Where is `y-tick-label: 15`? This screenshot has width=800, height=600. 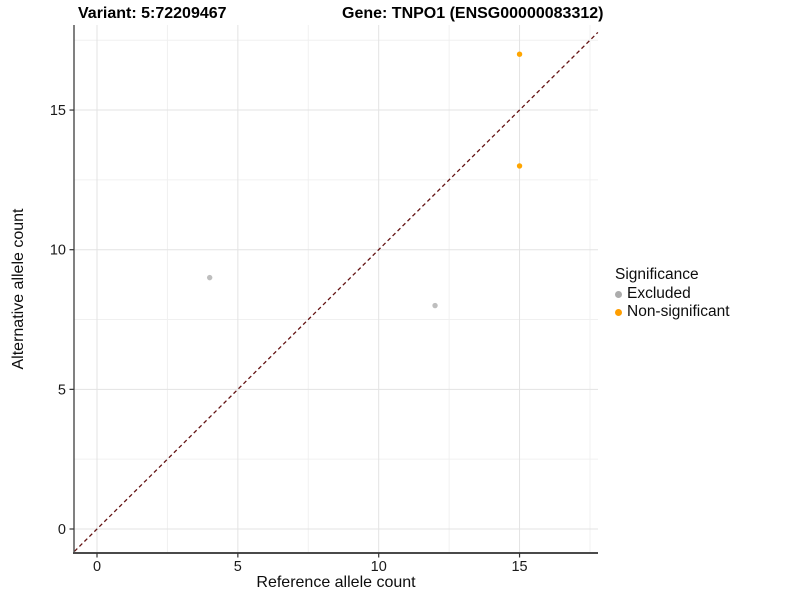
y-tick-label: 15 is located at coordinates (58, 111).